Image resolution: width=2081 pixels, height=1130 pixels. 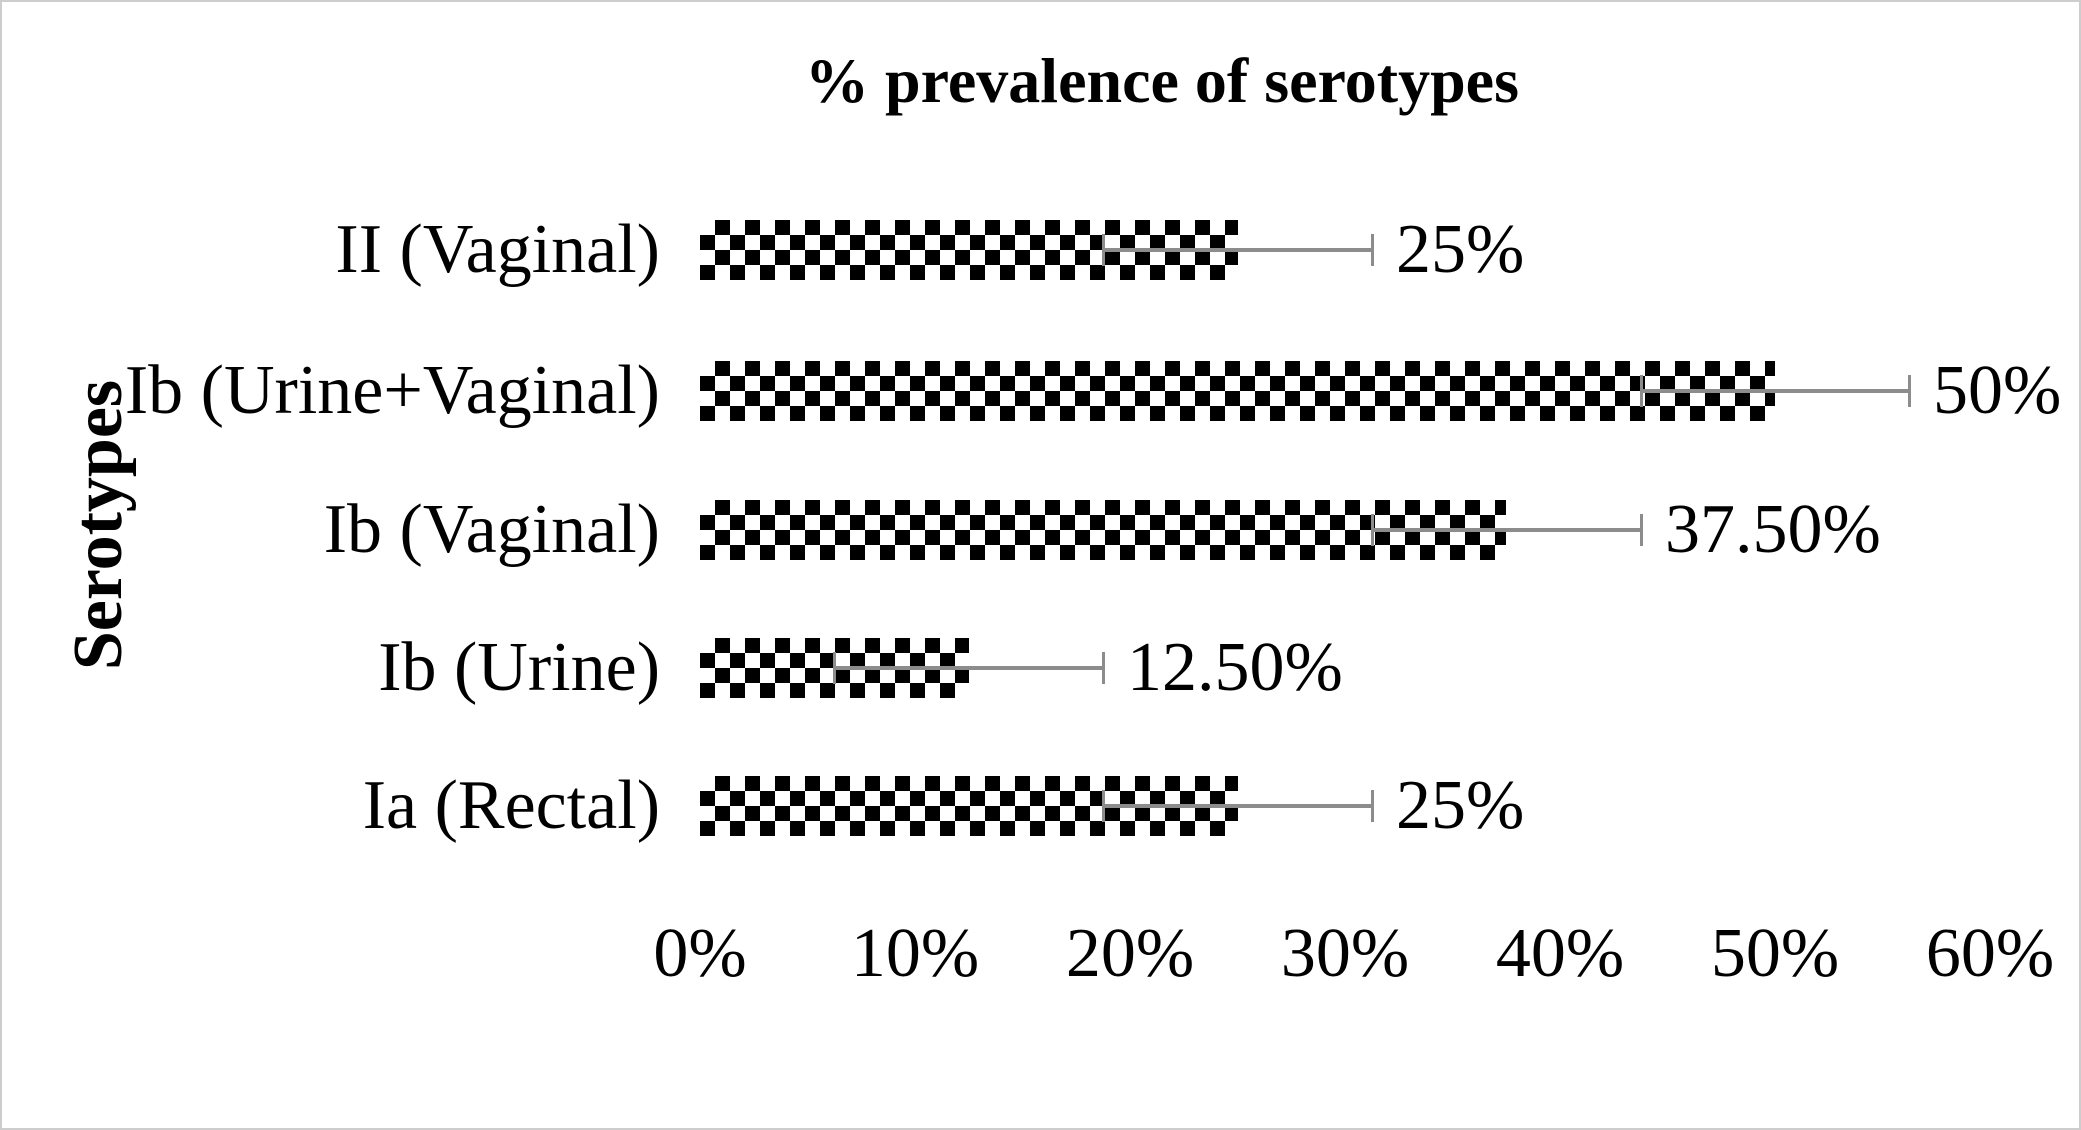 I want to click on chart-title: % prevalence of serotypes, so click(x=1162, y=80).